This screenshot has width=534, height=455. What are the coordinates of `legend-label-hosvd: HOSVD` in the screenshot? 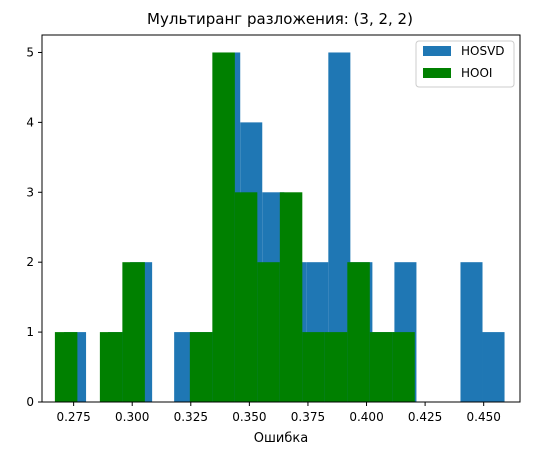 It's located at (483, 51).